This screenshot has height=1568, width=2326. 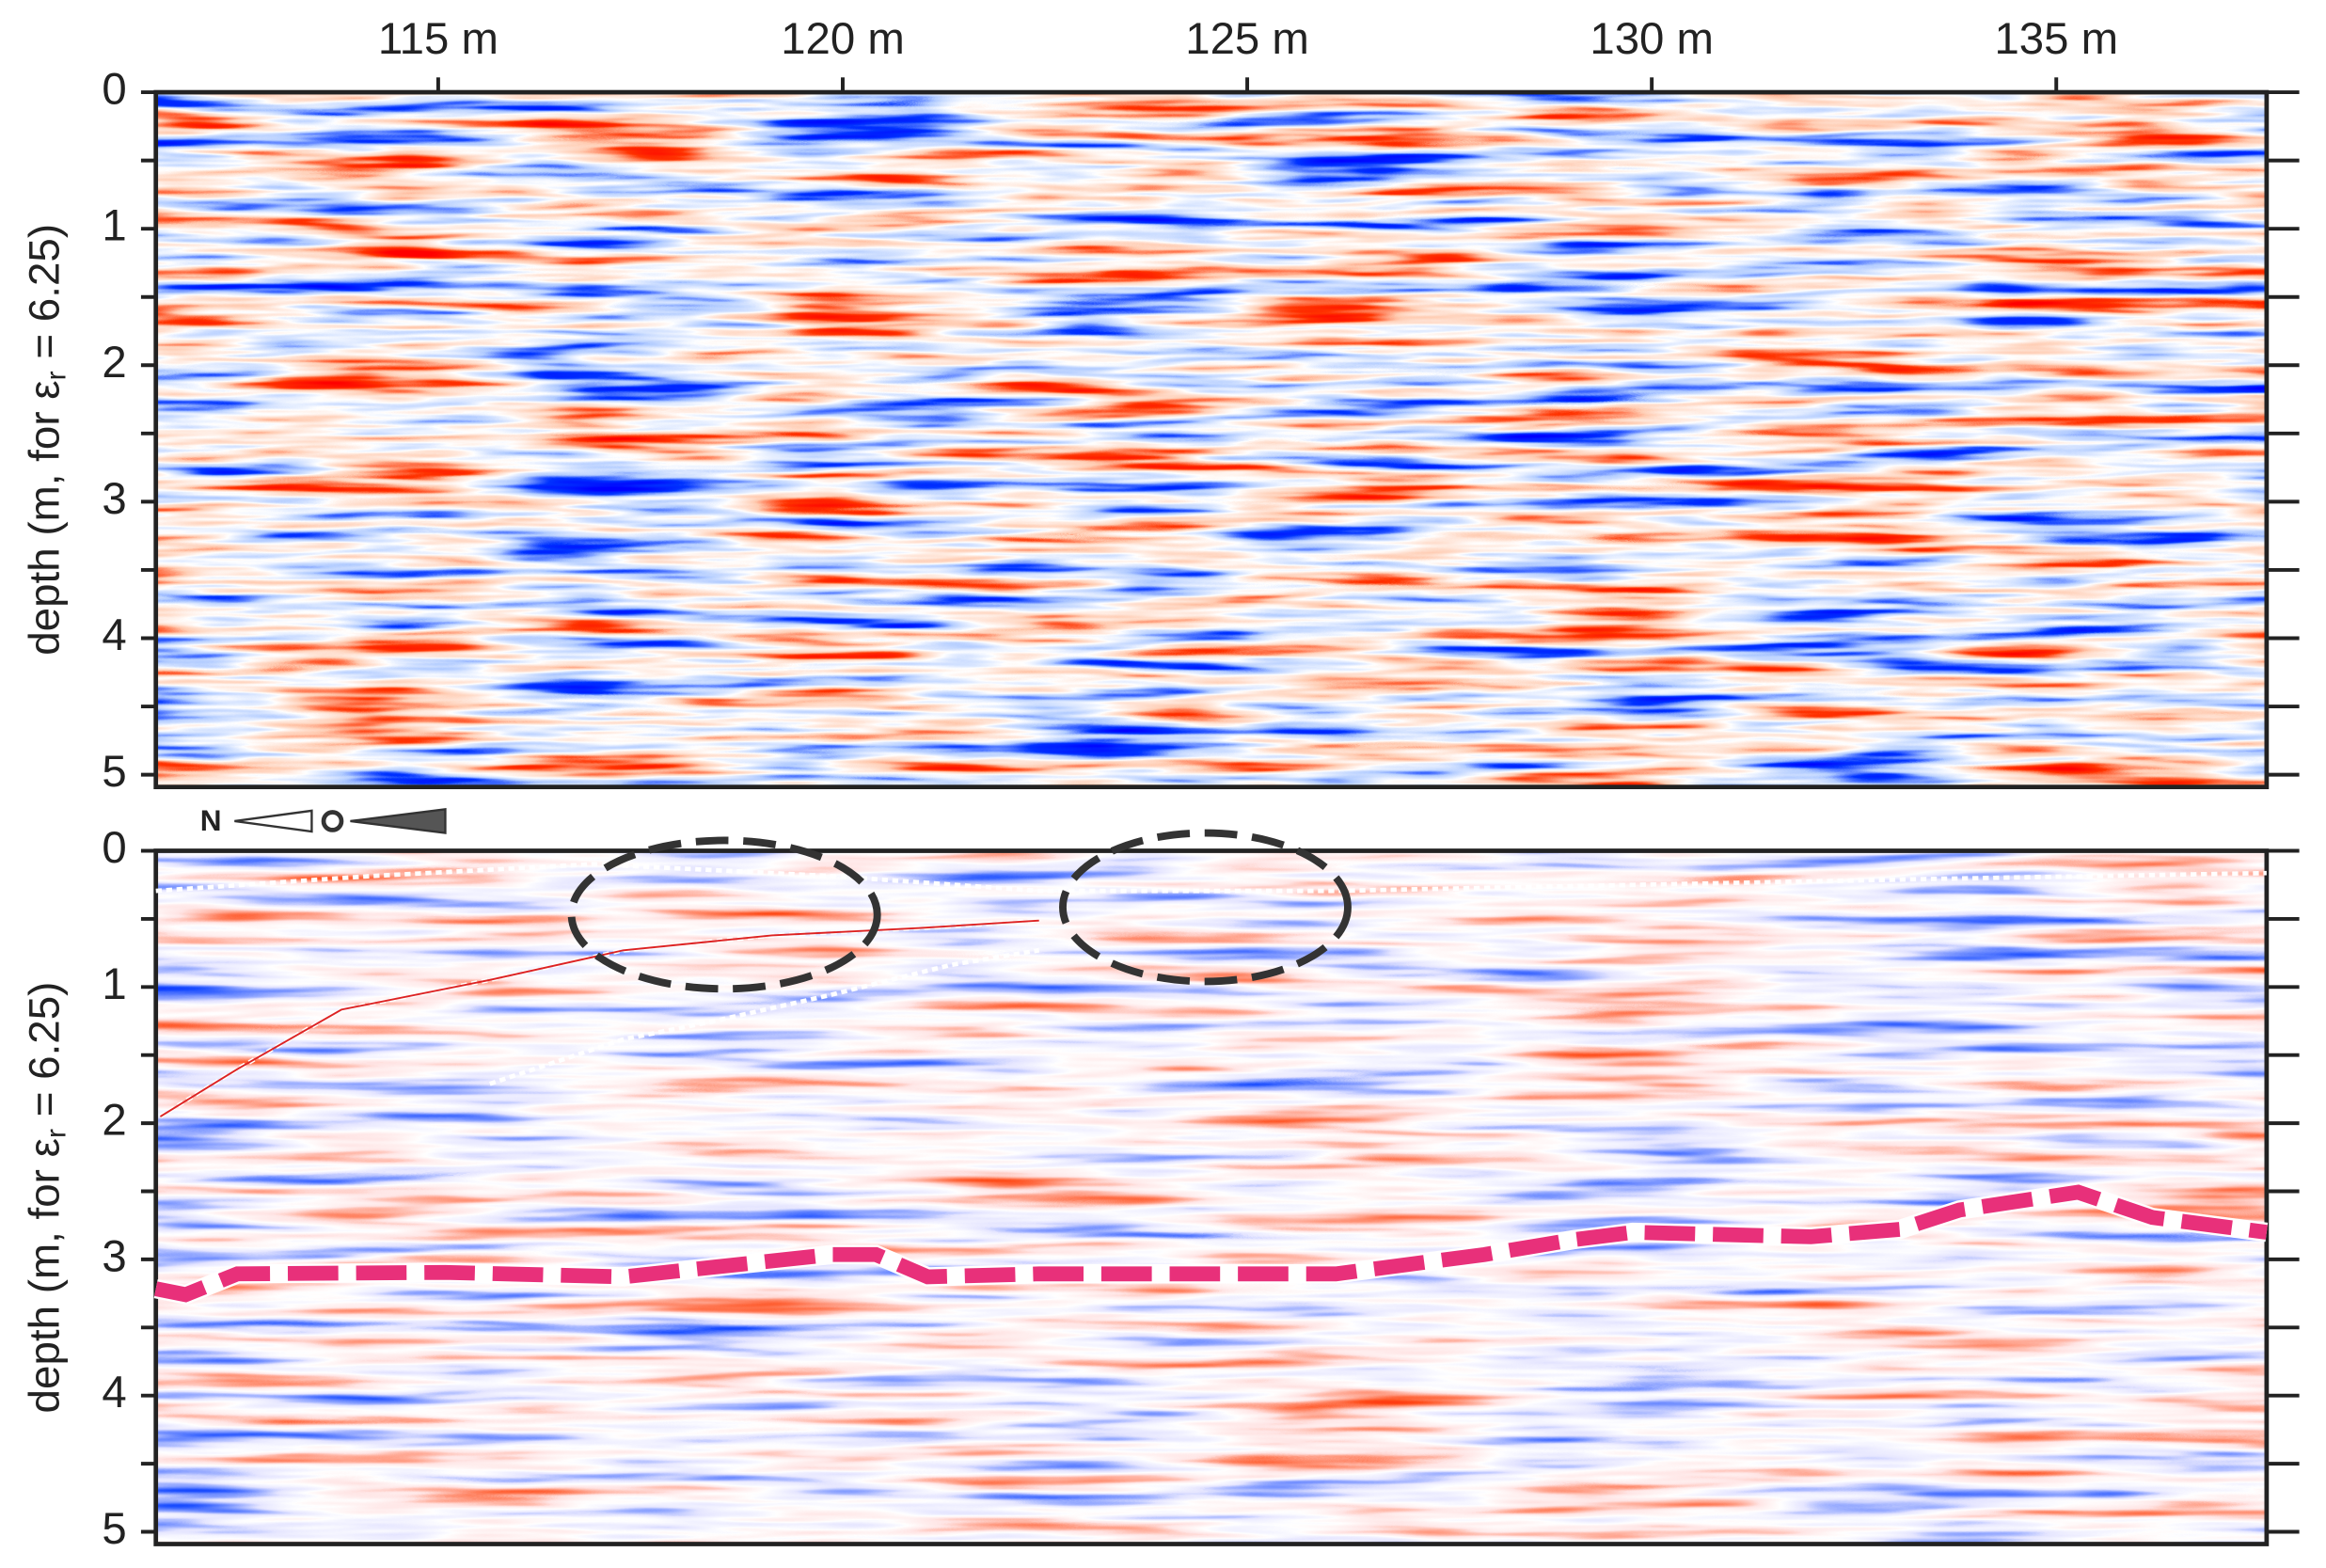 I want to click on x-tick-label: 135 m, so click(x=2056, y=39).